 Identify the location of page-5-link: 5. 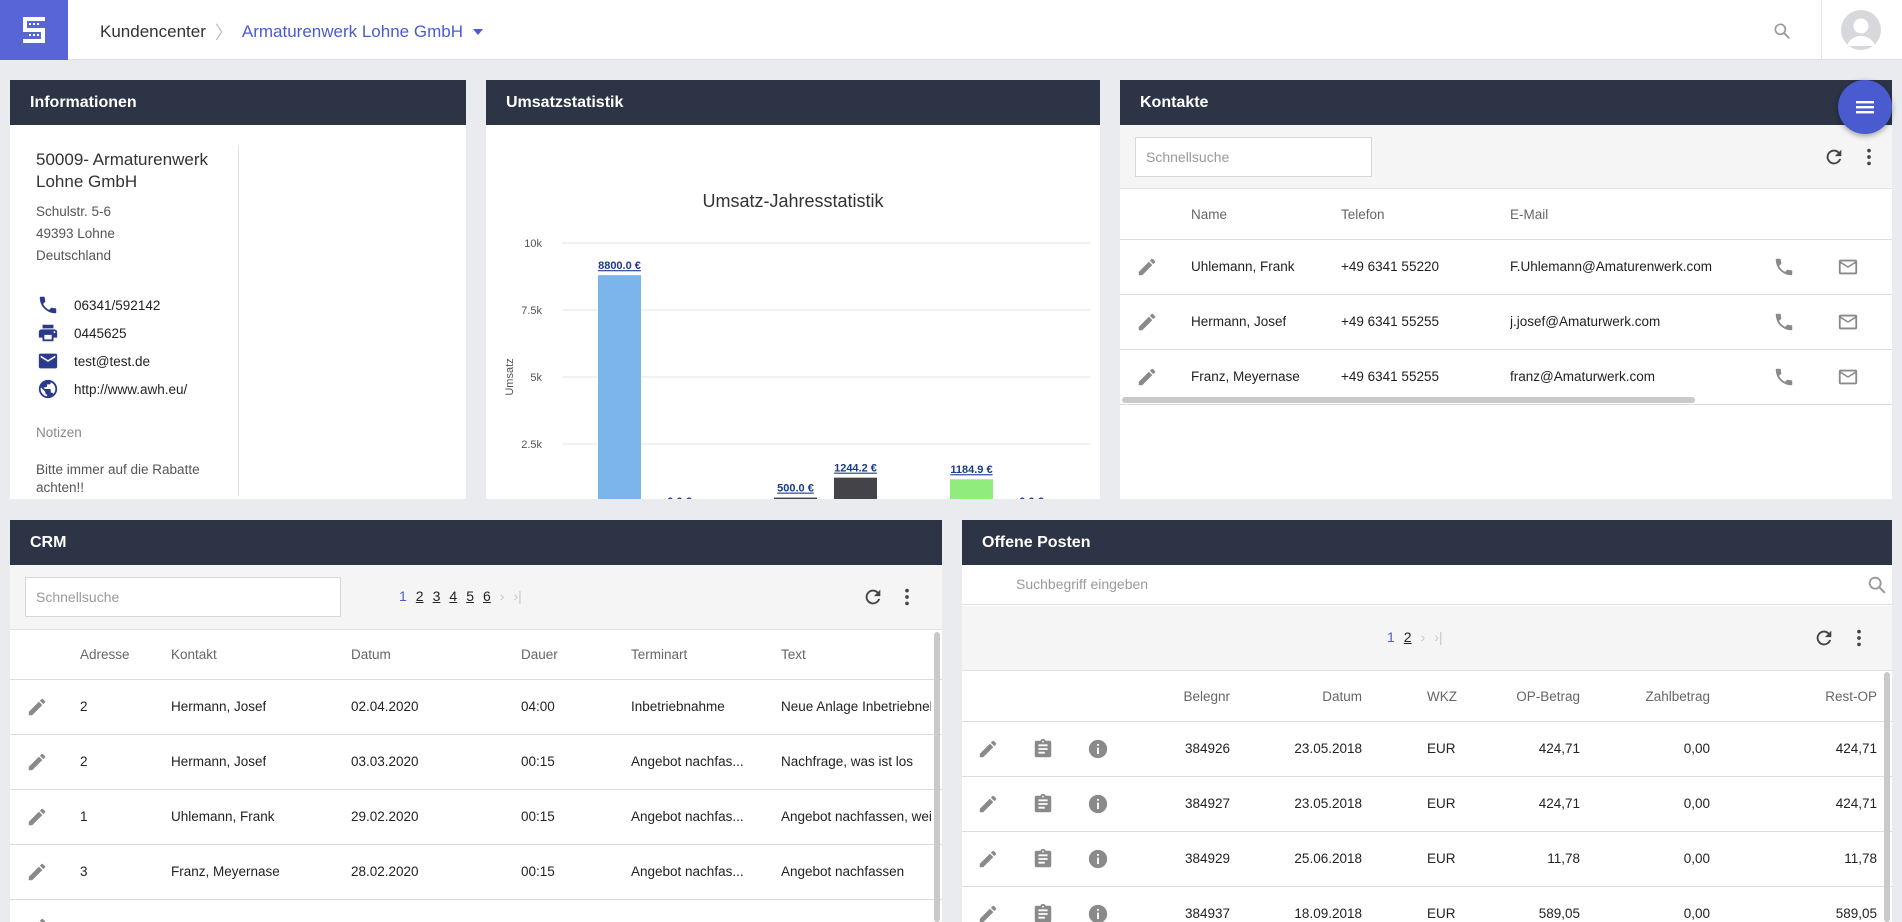
(470, 596).